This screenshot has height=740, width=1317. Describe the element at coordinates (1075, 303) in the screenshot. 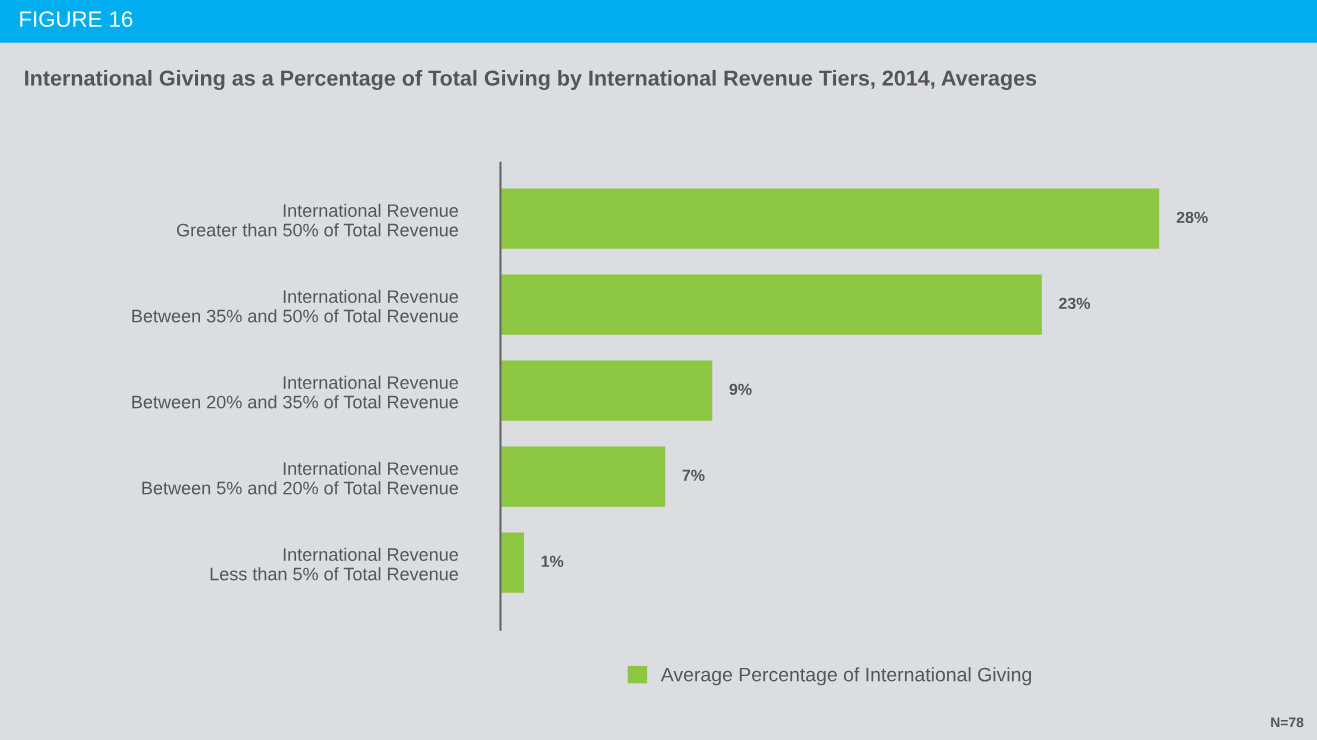

I see `data-label: 23%` at that location.